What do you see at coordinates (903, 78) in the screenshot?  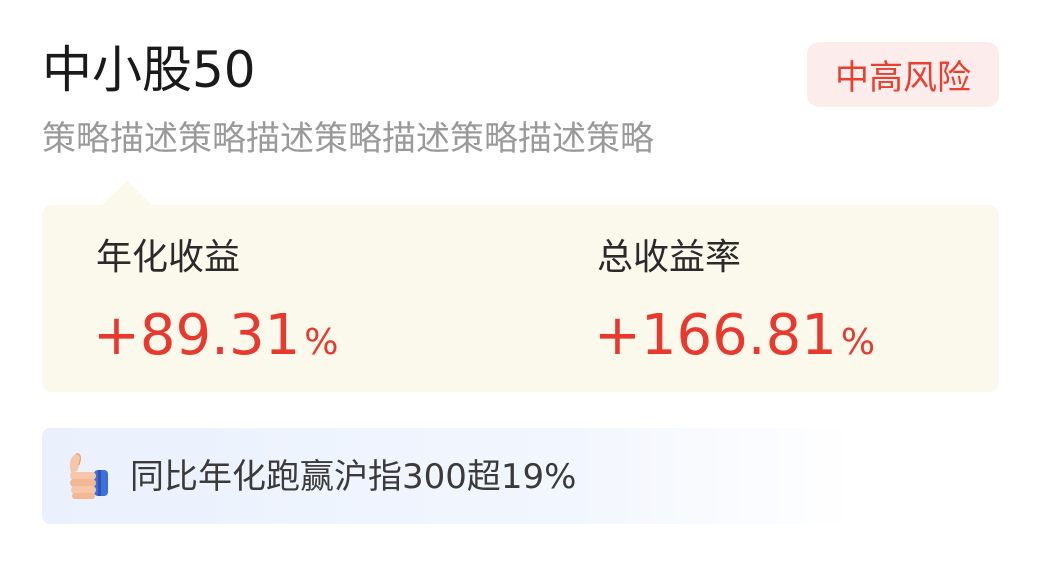 I see `risk-level-label: 中高风险` at bounding box center [903, 78].